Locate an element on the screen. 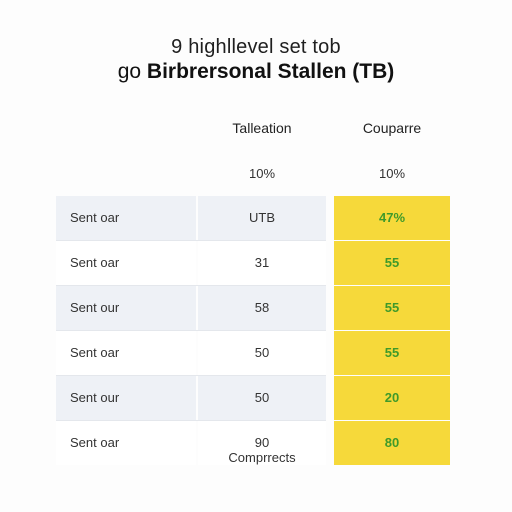 Image resolution: width=512 pixels, height=512 pixels. table-row: Sent oar UTB 47% is located at coordinates (253, 218).